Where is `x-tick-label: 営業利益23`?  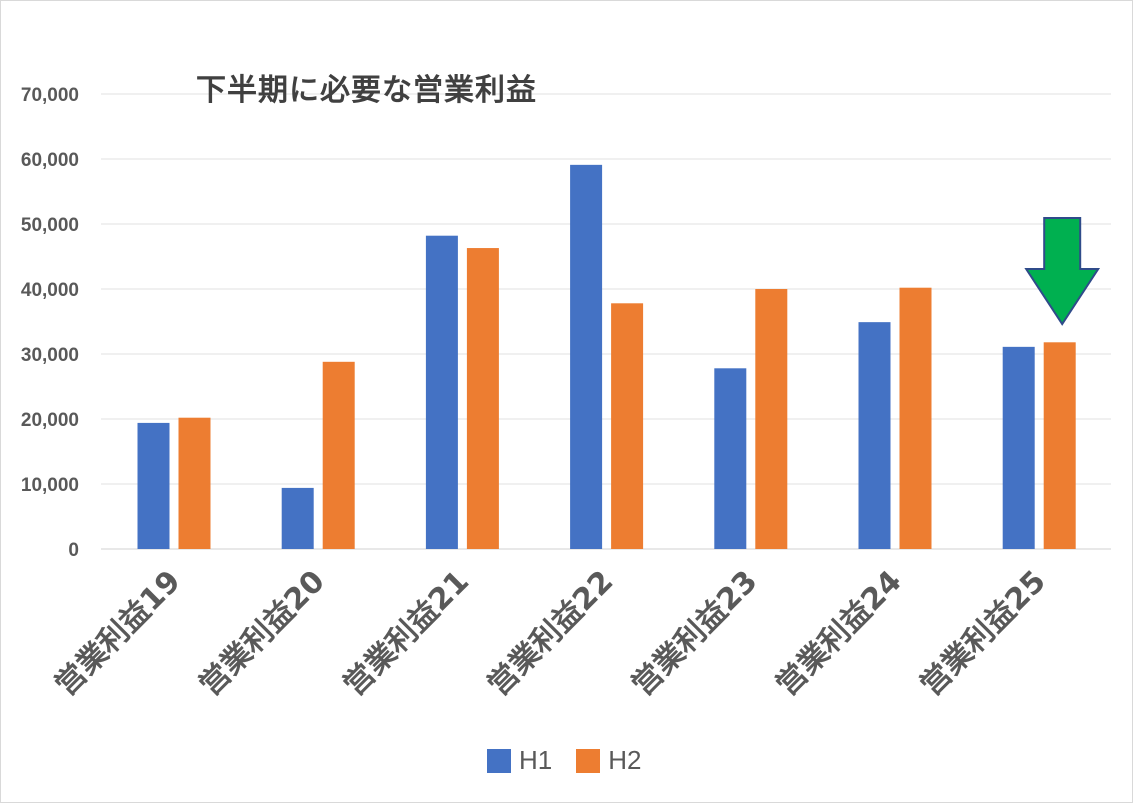 x-tick-label: 営業利益23 is located at coordinates (694, 633).